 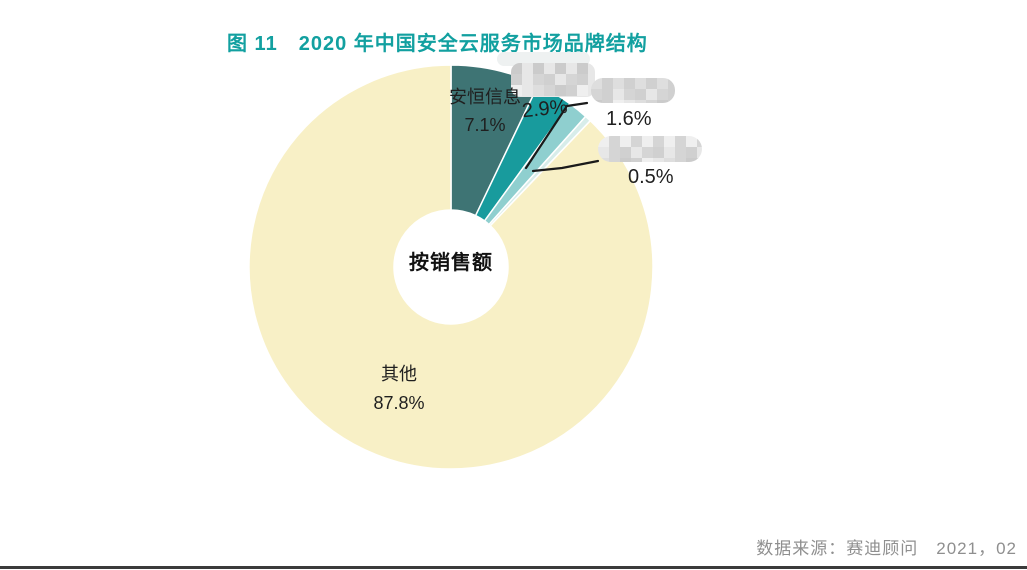 I want to click on slice-label-redacted-1-value: 2.9%, so click(x=544, y=109).